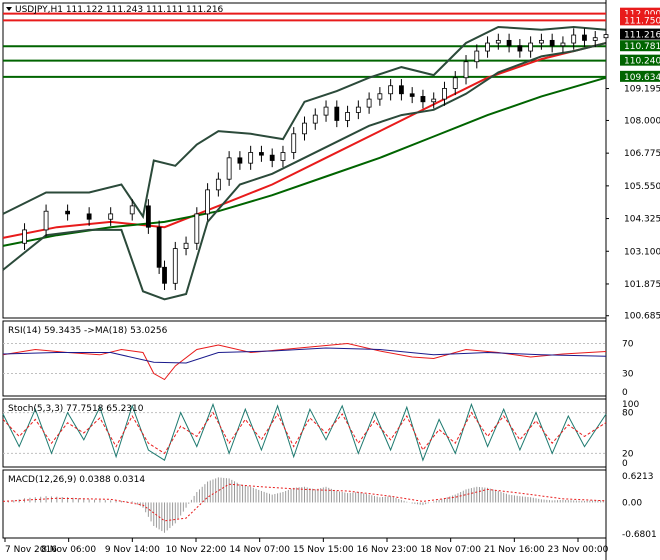 This screenshot has width=660, height=560. I want to click on macd-title: MACD(12,26,9) 0.0388 0.0314, so click(76, 480).